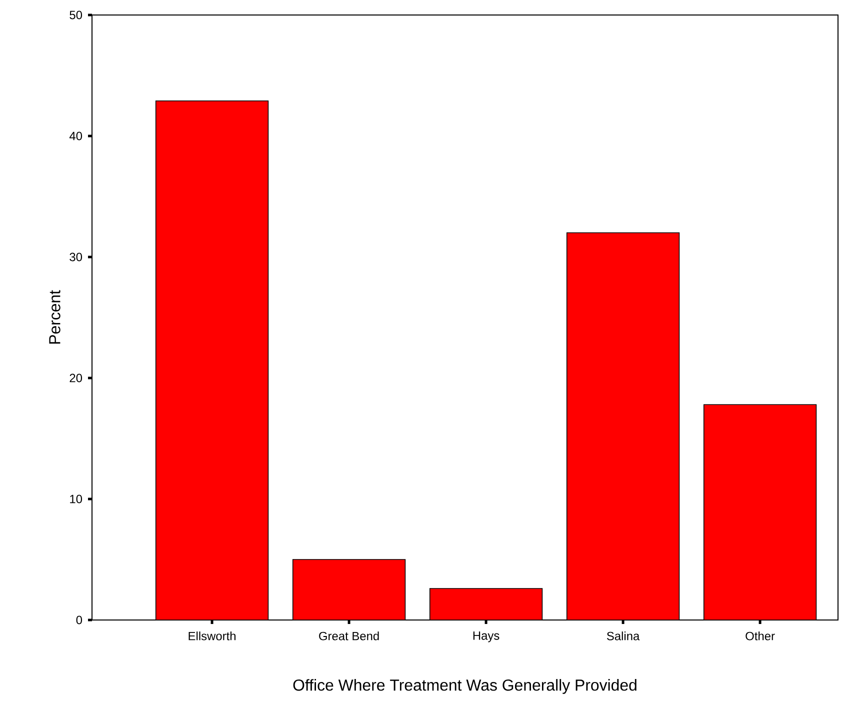 The image size is (866, 727). Describe the element at coordinates (760, 636) in the screenshot. I see `x-tick-label: Other` at that location.